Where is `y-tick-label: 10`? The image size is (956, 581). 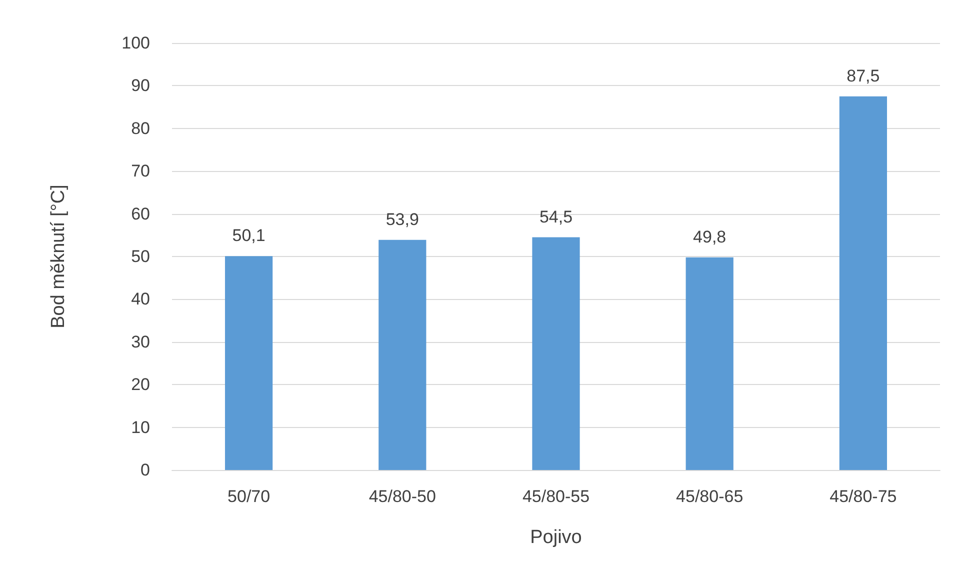 y-tick-label: 10 is located at coordinates (140, 427).